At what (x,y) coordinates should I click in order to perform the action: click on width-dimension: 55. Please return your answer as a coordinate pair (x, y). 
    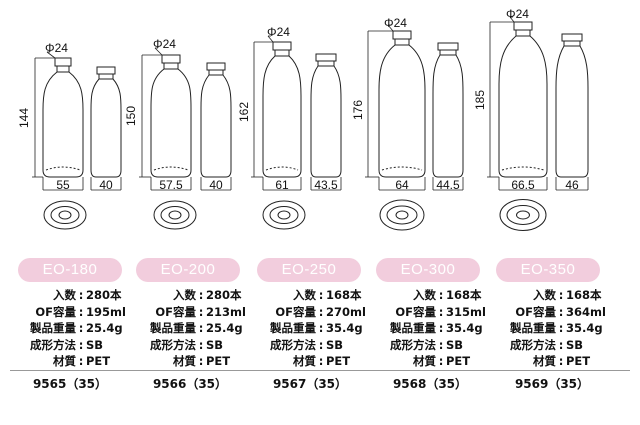
    Looking at the image, I should click on (63, 185).